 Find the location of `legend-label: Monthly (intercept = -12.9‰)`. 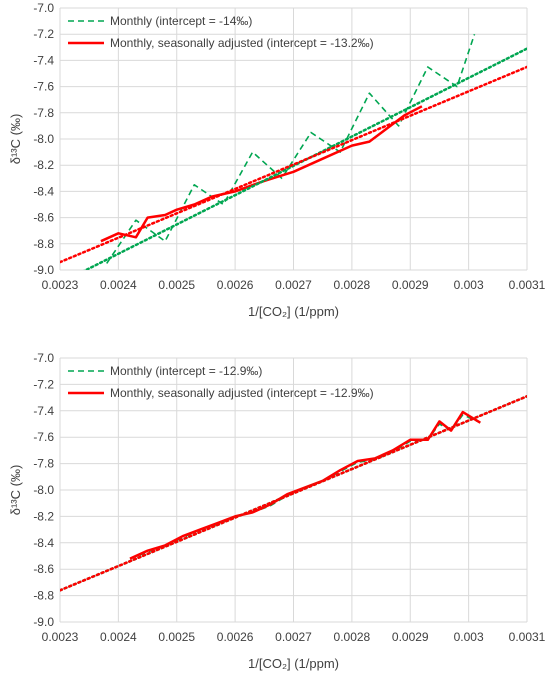

legend-label: Monthly (intercept = -12.9‰) is located at coordinates (186, 371).